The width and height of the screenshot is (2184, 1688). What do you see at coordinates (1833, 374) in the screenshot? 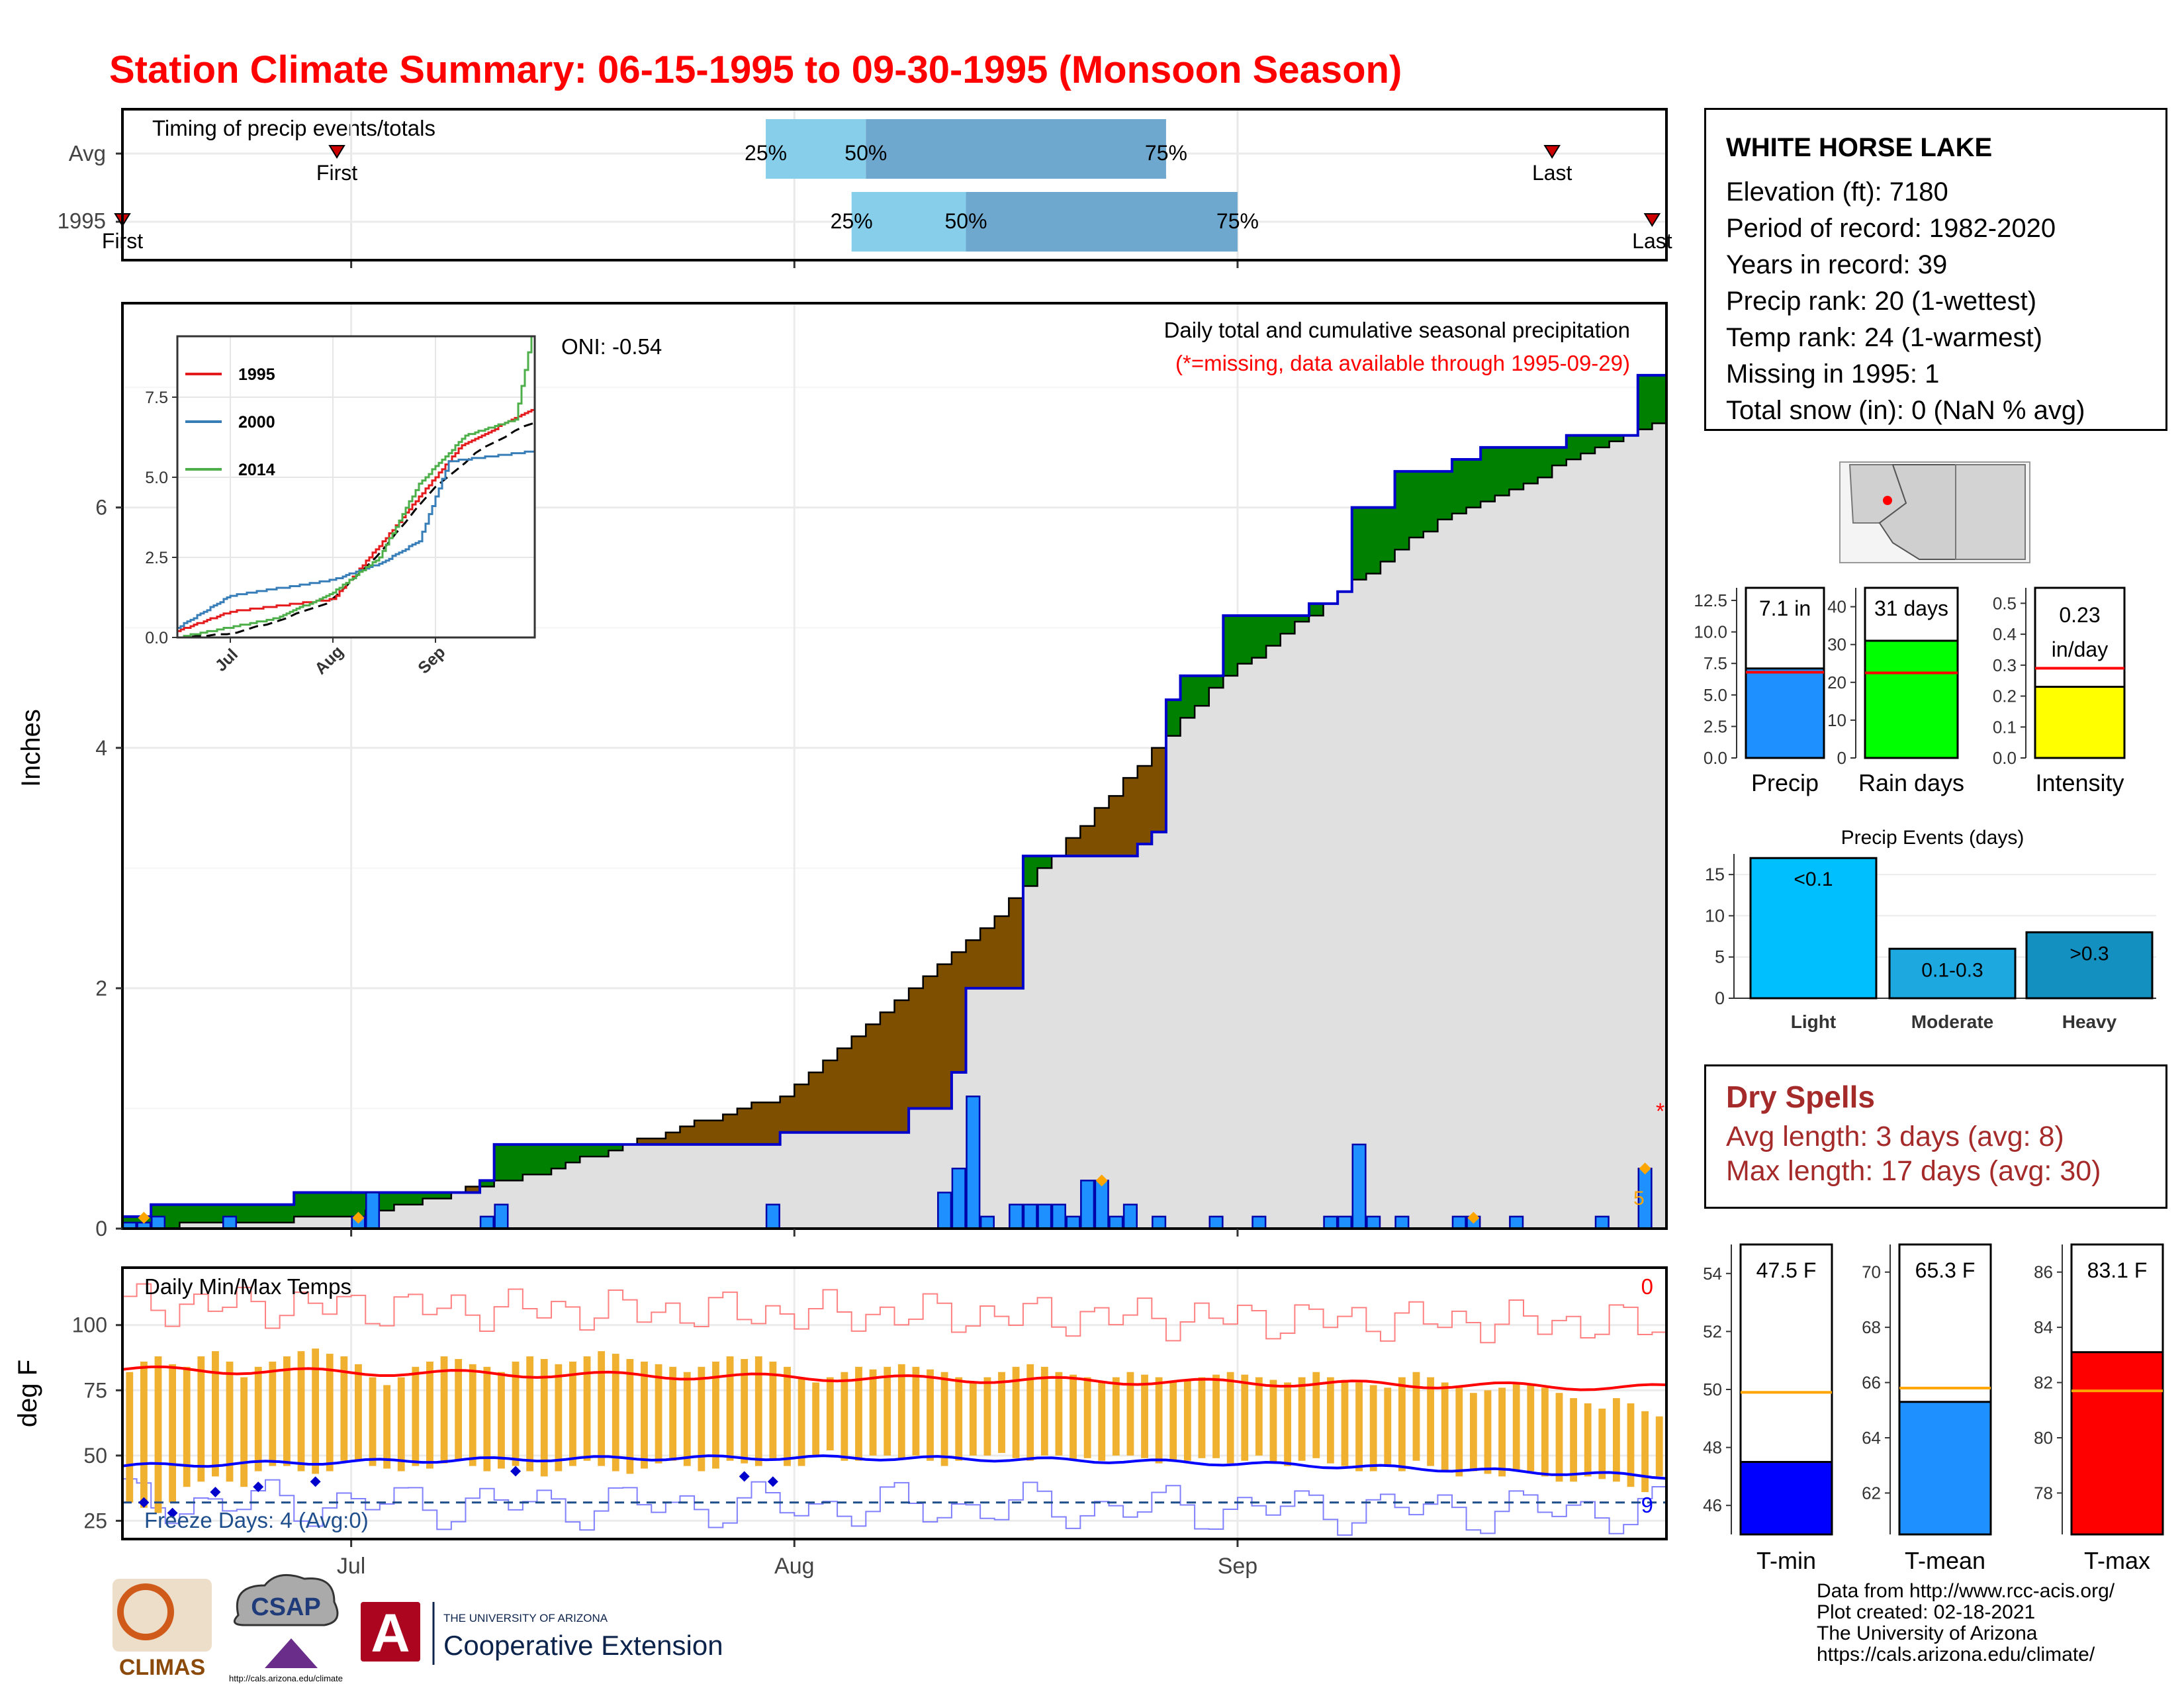
I see `station-missing: Missing in 1995: 1` at bounding box center [1833, 374].